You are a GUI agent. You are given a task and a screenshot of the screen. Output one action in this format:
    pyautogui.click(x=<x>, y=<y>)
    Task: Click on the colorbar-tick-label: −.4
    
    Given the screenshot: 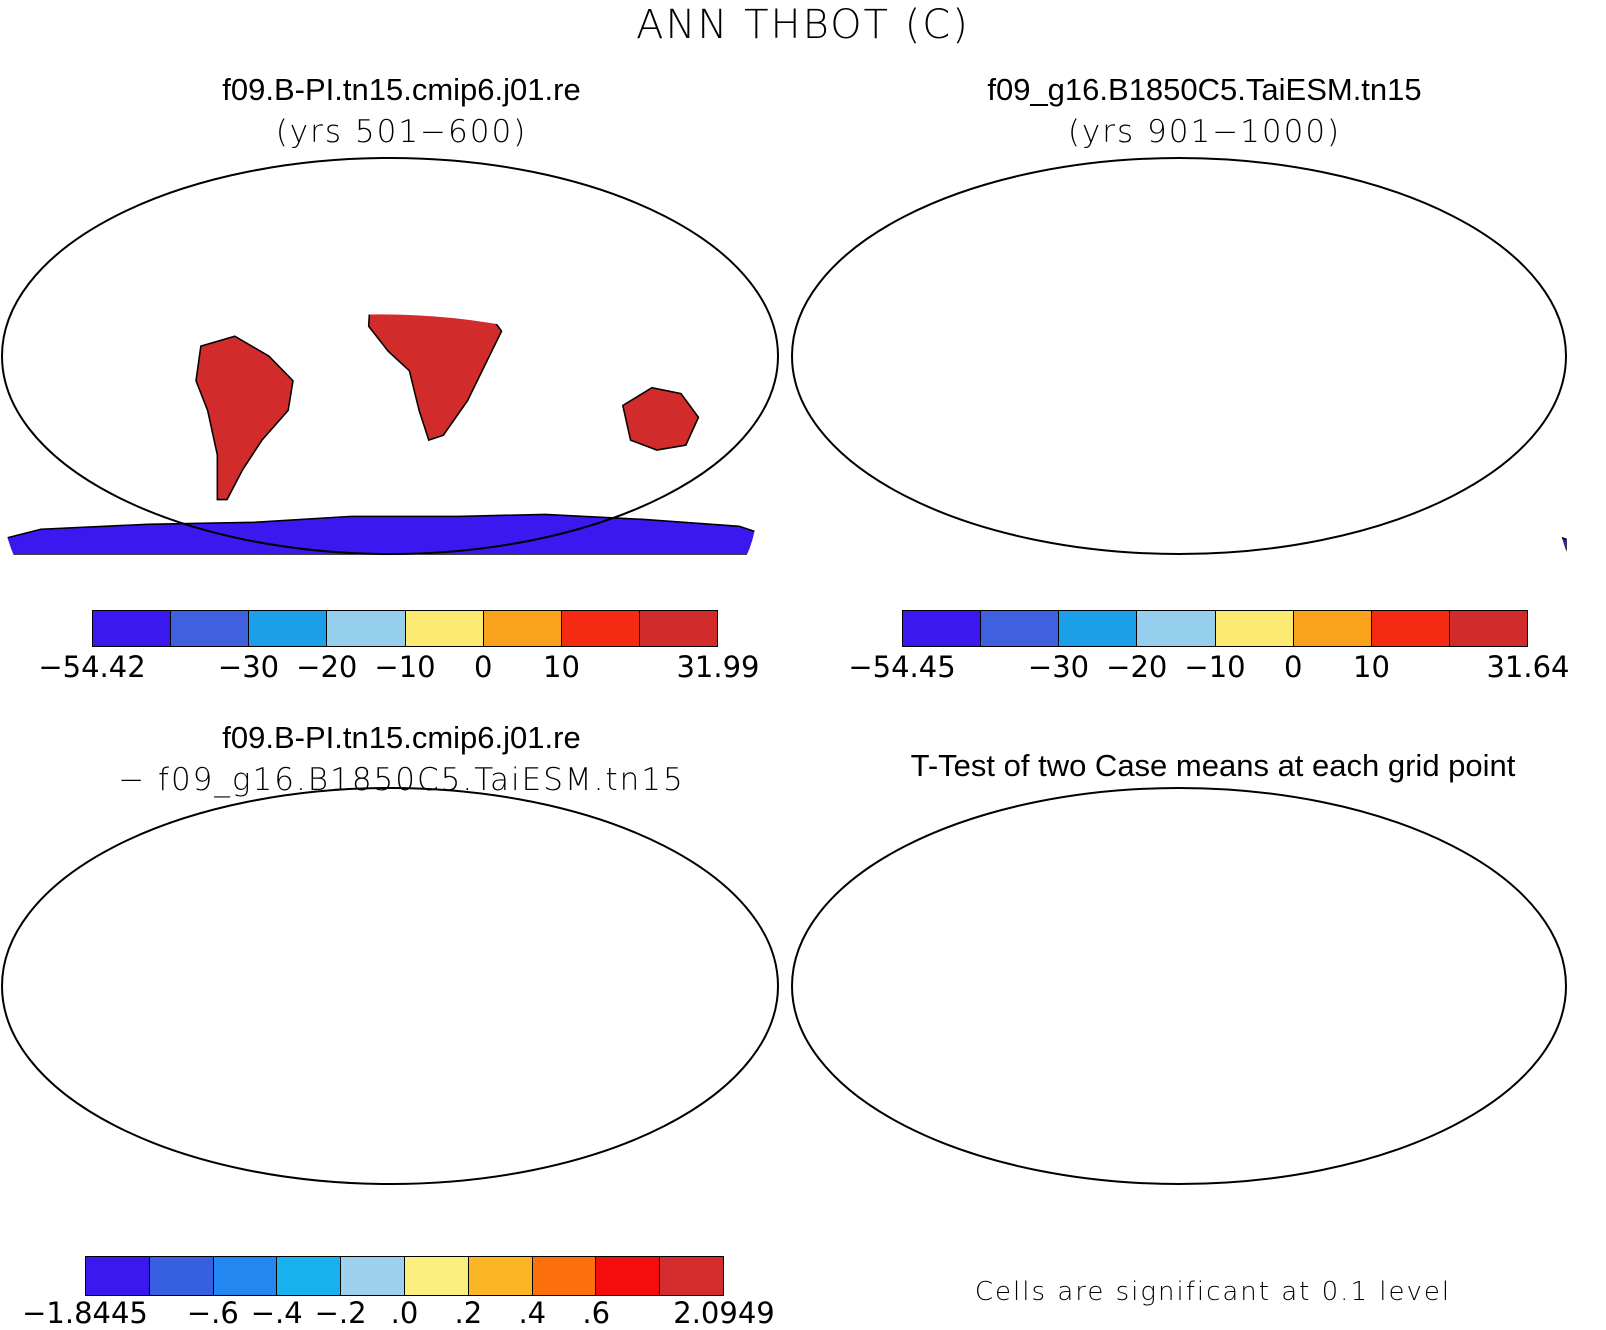 What is the action you would take?
    pyautogui.click(x=276, y=1313)
    